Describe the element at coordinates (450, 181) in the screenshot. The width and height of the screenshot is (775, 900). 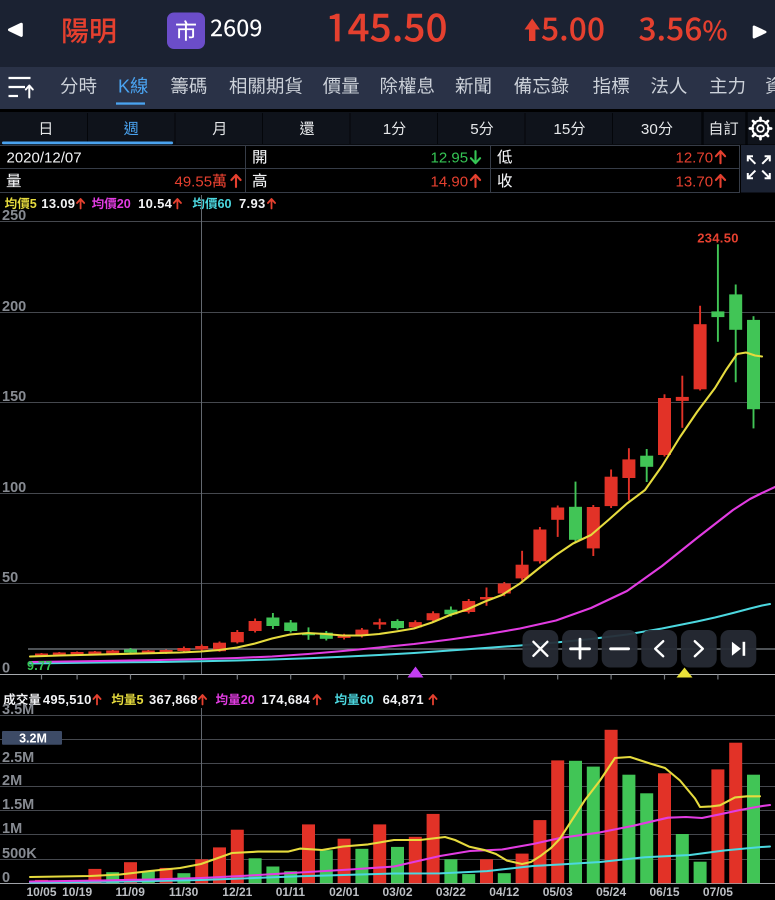
I see `svg-text: 14.90` at that location.